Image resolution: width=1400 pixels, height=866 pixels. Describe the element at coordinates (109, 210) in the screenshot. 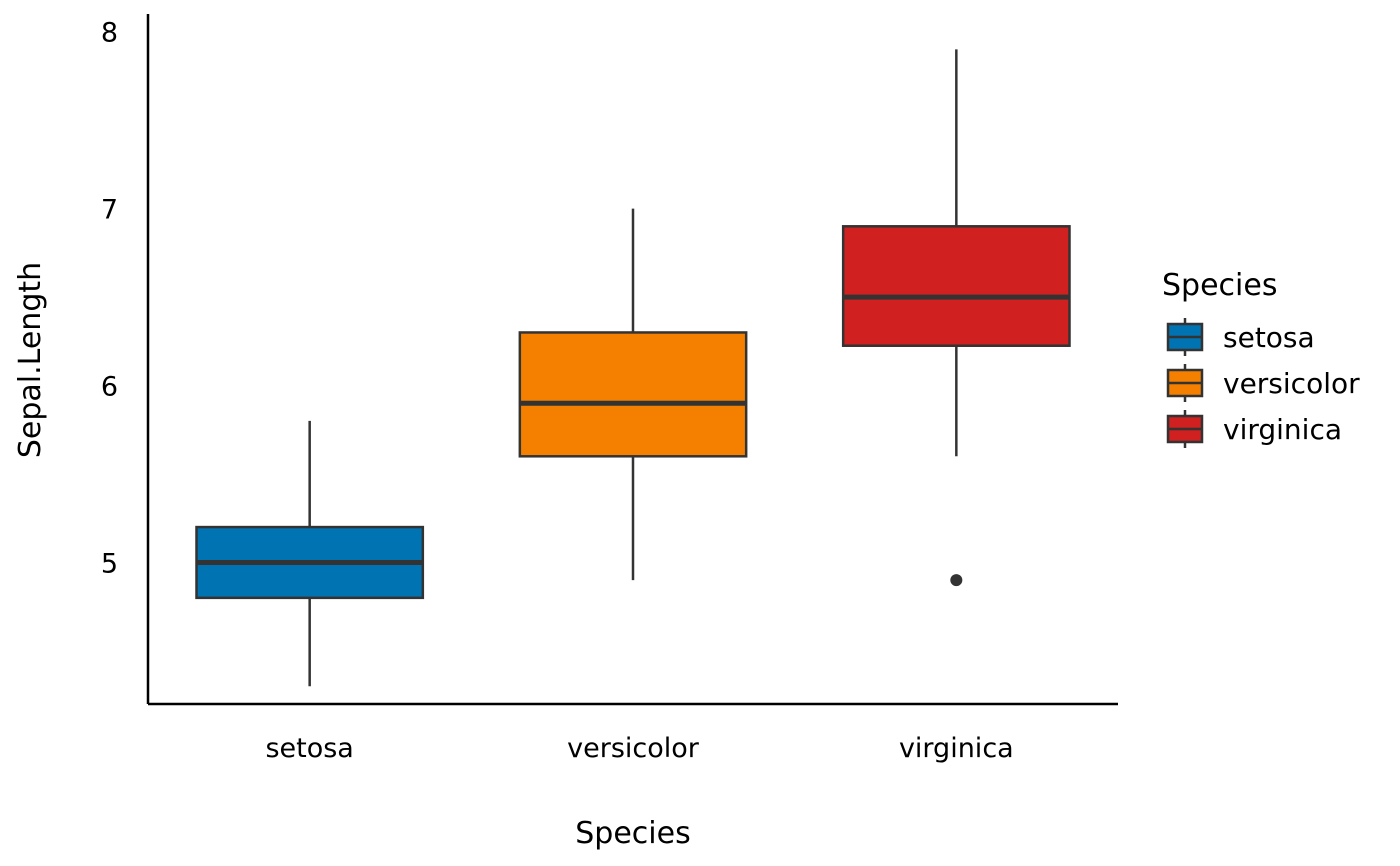

I see `y-tick-label: 7` at that location.